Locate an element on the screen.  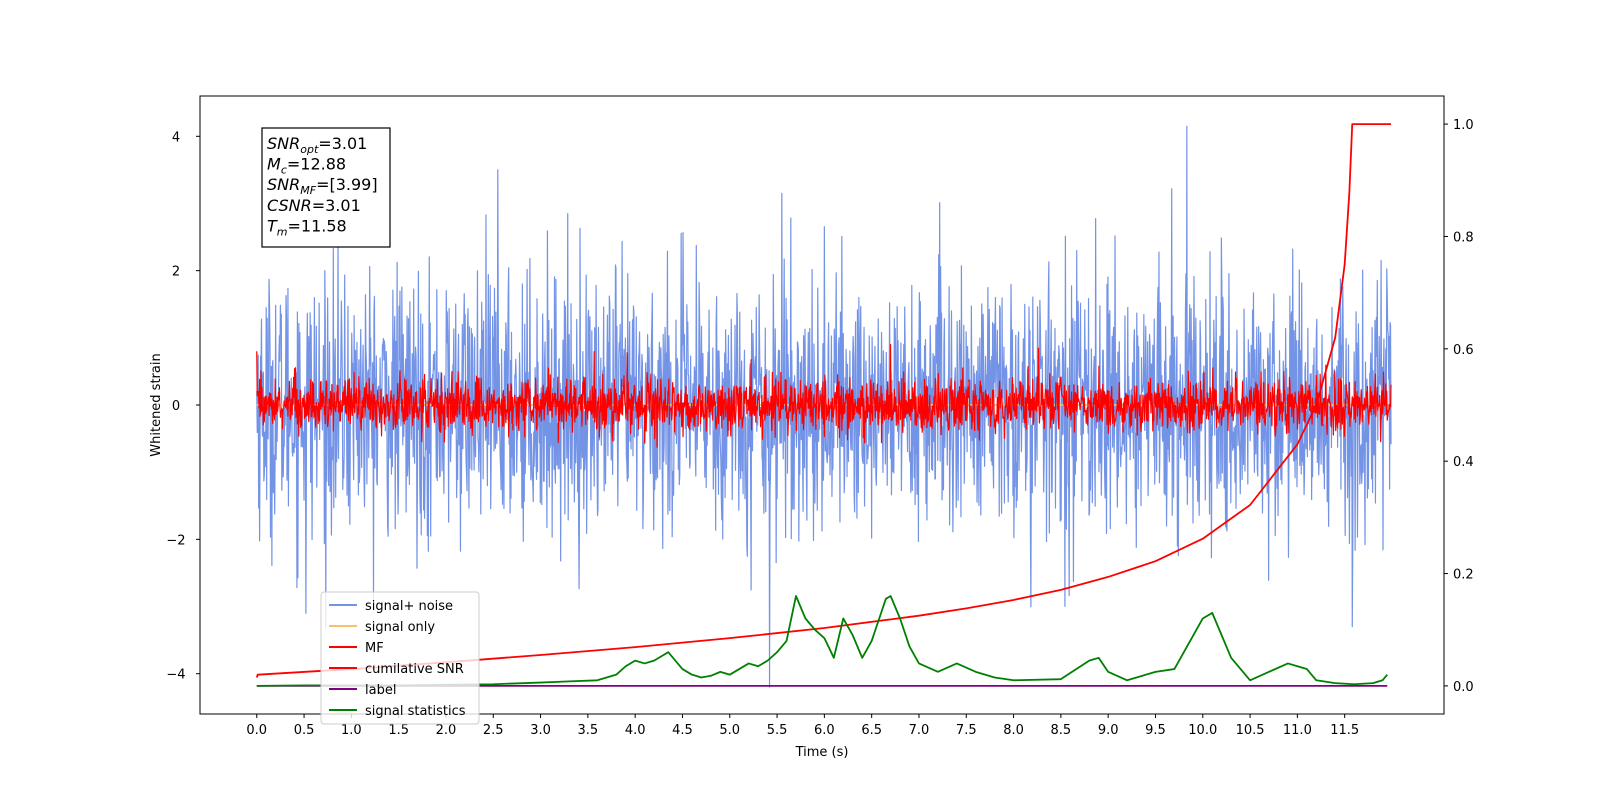
x-tick-label: 1.0 is located at coordinates (351, 730).